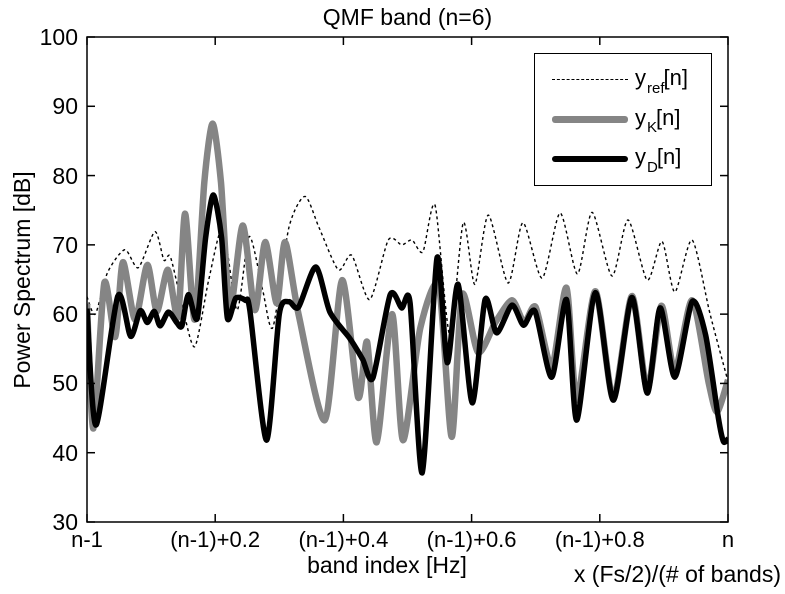  Describe the element at coordinates (407, 17) in the screenshot. I see `chart-title: QMF band (n=6)` at that location.